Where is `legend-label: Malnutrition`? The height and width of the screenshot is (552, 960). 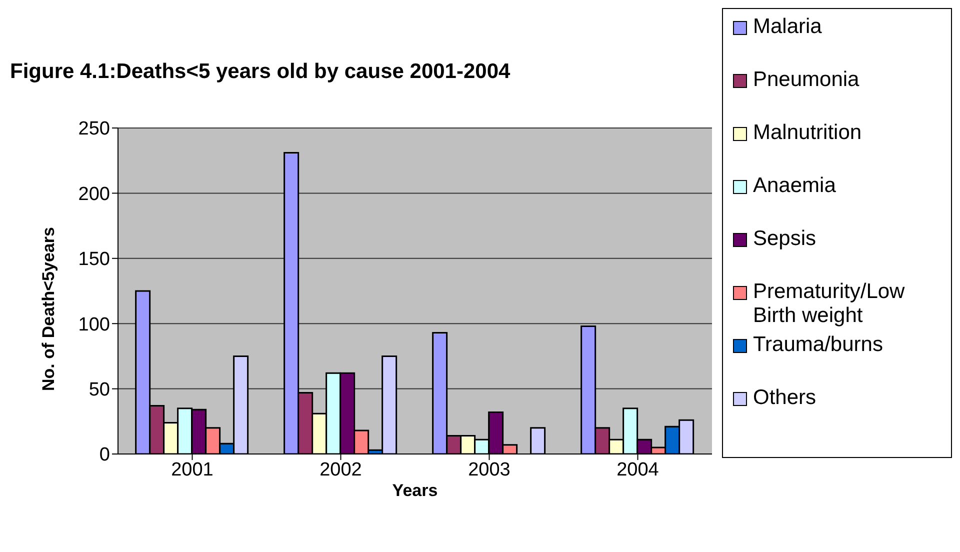 legend-label: Malnutrition is located at coordinates (807, 133).